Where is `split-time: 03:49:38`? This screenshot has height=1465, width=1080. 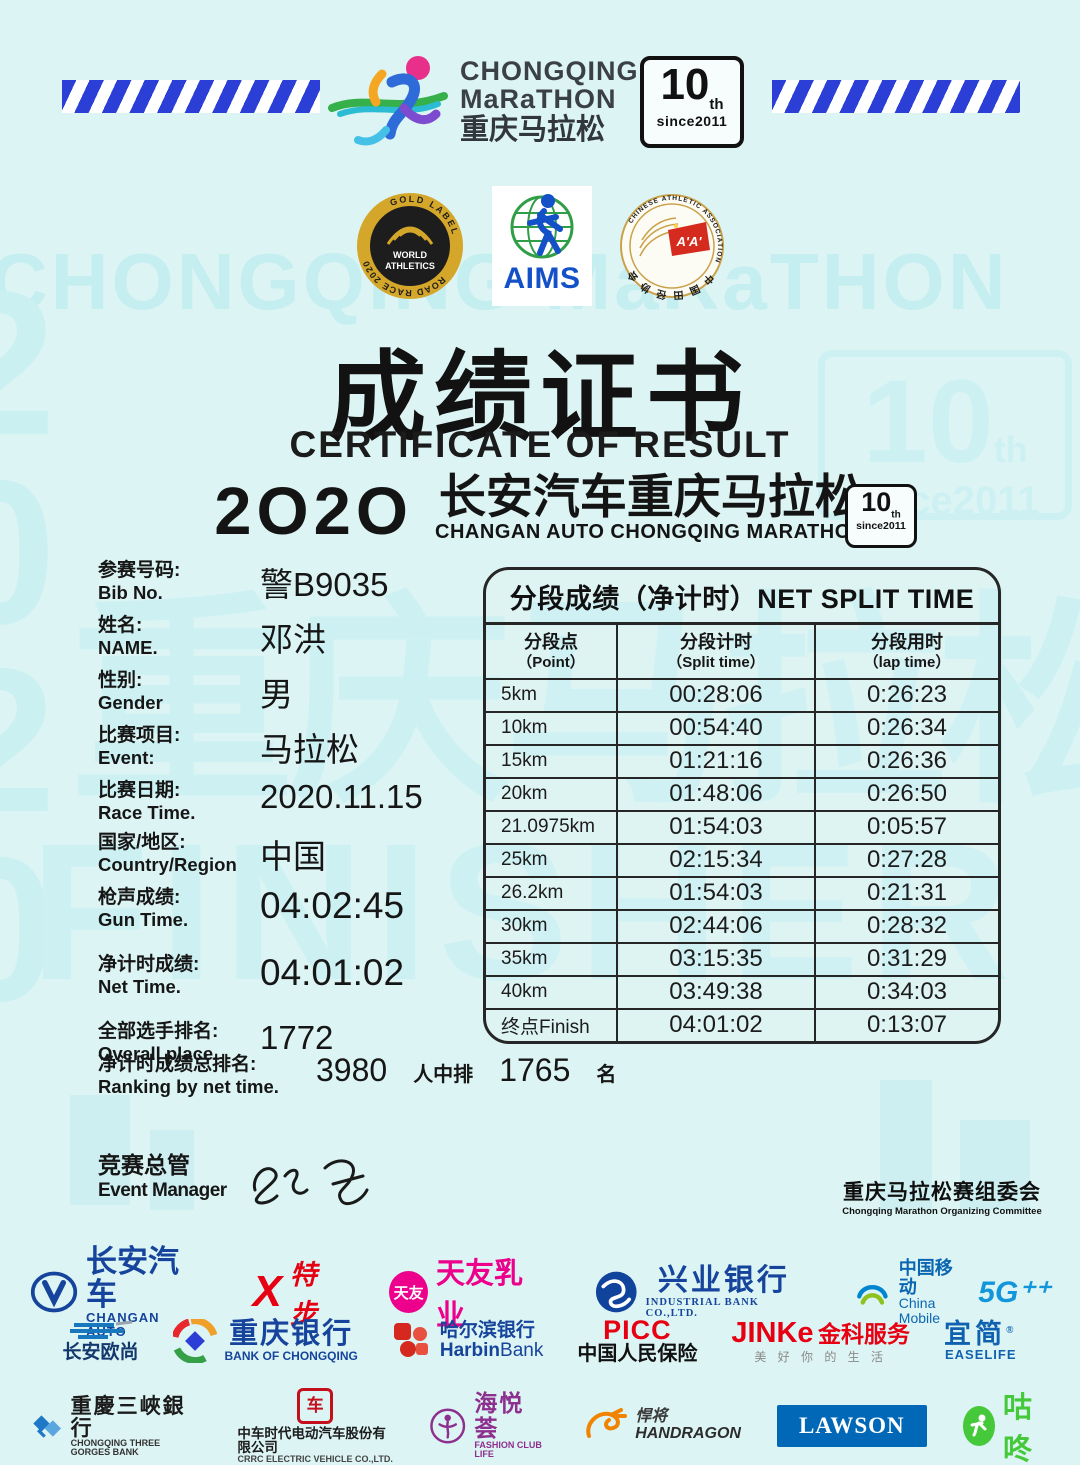
split-time: 03:49:38 is located at coordinates (717, 992).